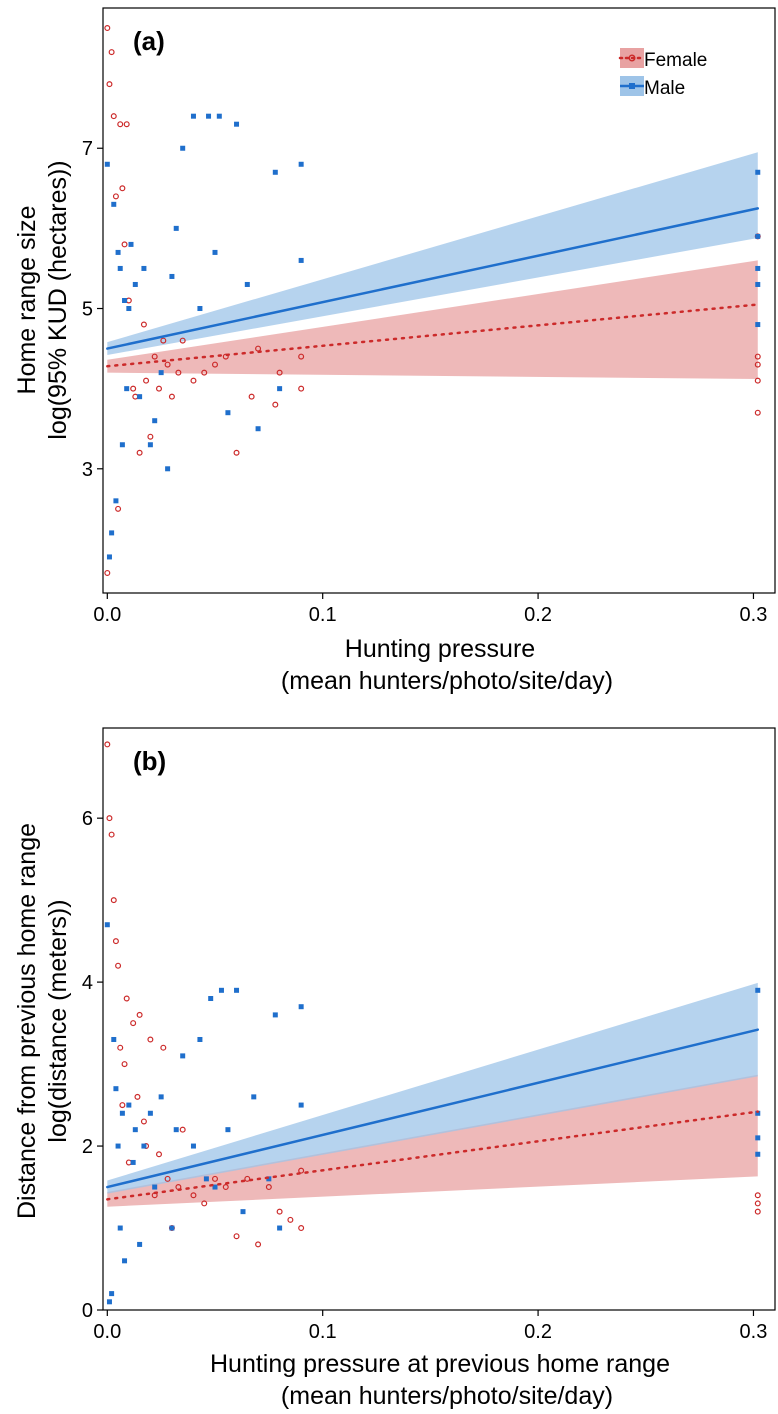  Describe the element at coordinates (87, 470) in the screenshot. I see `y-tick-label: 3` at that location.